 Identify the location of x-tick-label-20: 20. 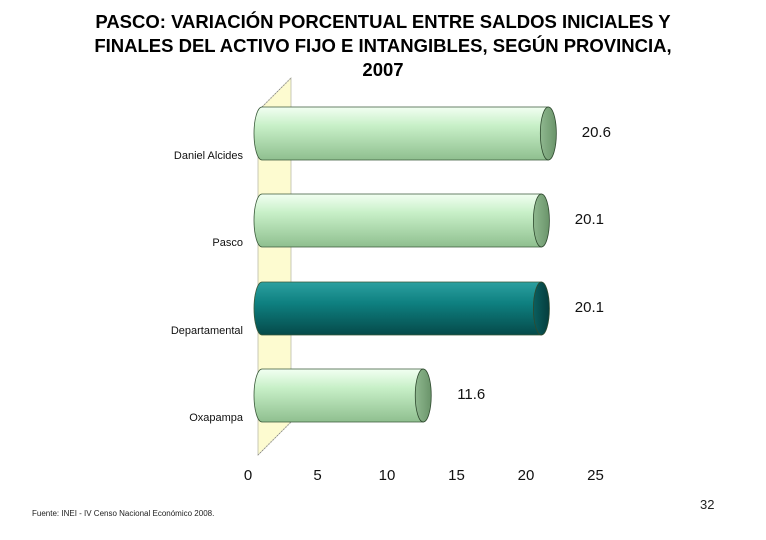
(526, 475).